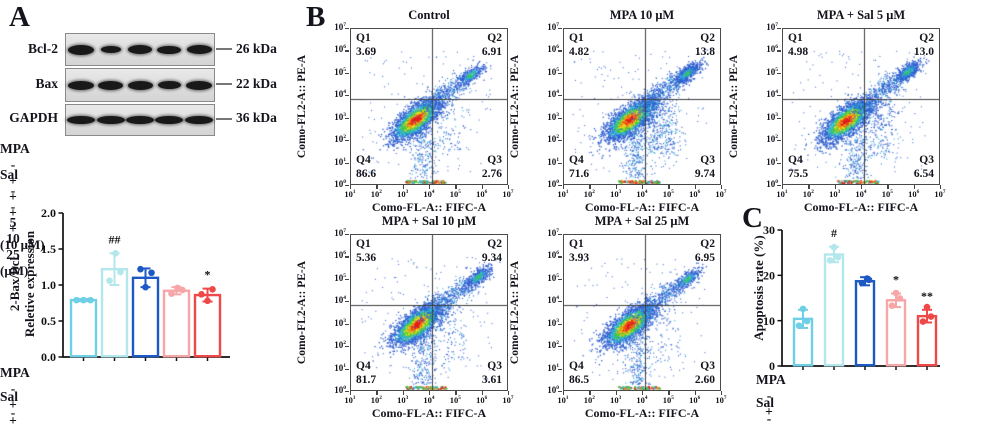 The height and width of the screenshot is (424, 1000). Describe the element at coordinates (366, 373) in the screenshot. I see `quadrant-q4: Q4 81.7` at that location.